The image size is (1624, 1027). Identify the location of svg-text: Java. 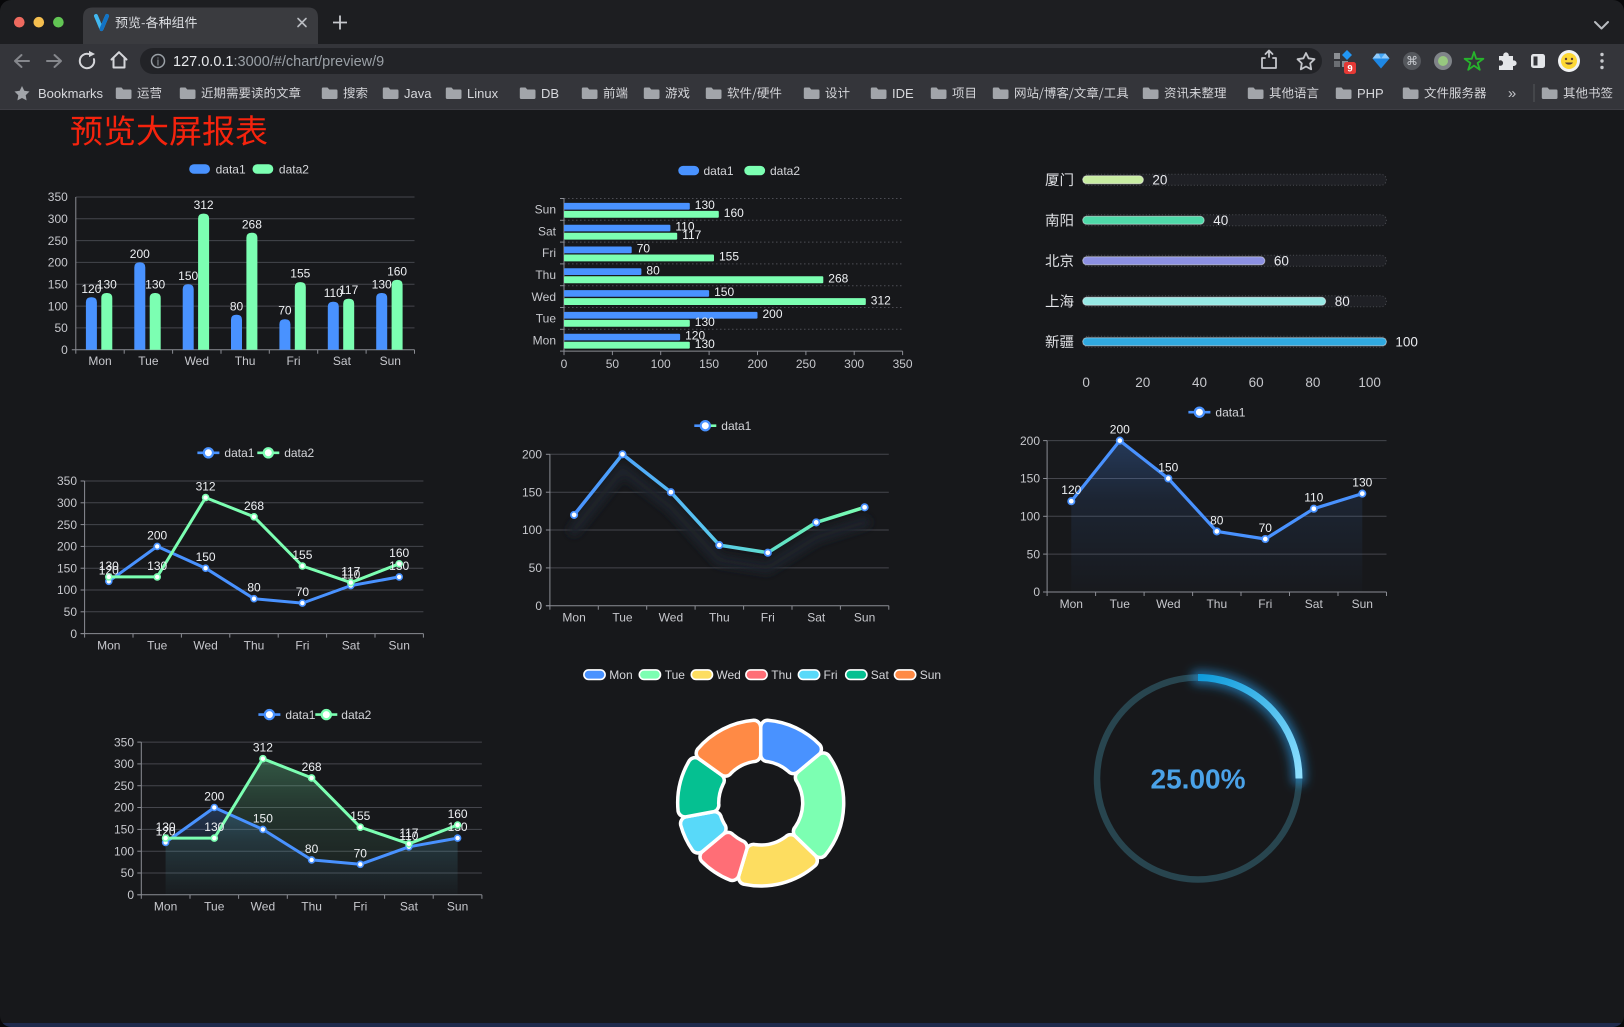
(418, 93).